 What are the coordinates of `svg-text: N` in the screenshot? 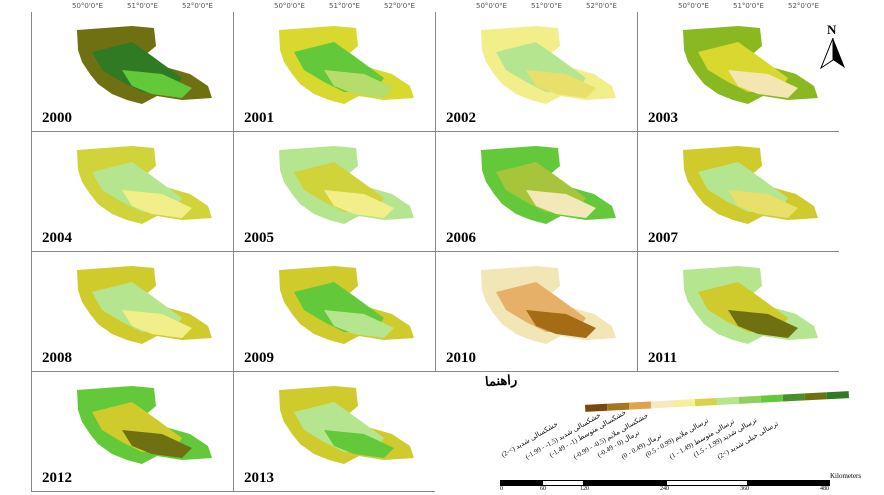 It's located at (832, 29).